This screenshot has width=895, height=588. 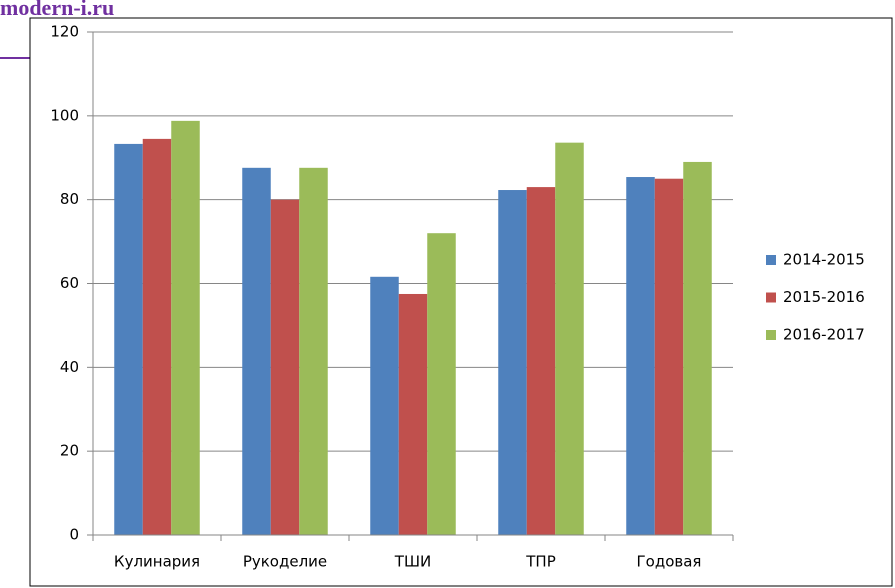 I want to click on y-tick-label: 0, so click(x=74, y=535).